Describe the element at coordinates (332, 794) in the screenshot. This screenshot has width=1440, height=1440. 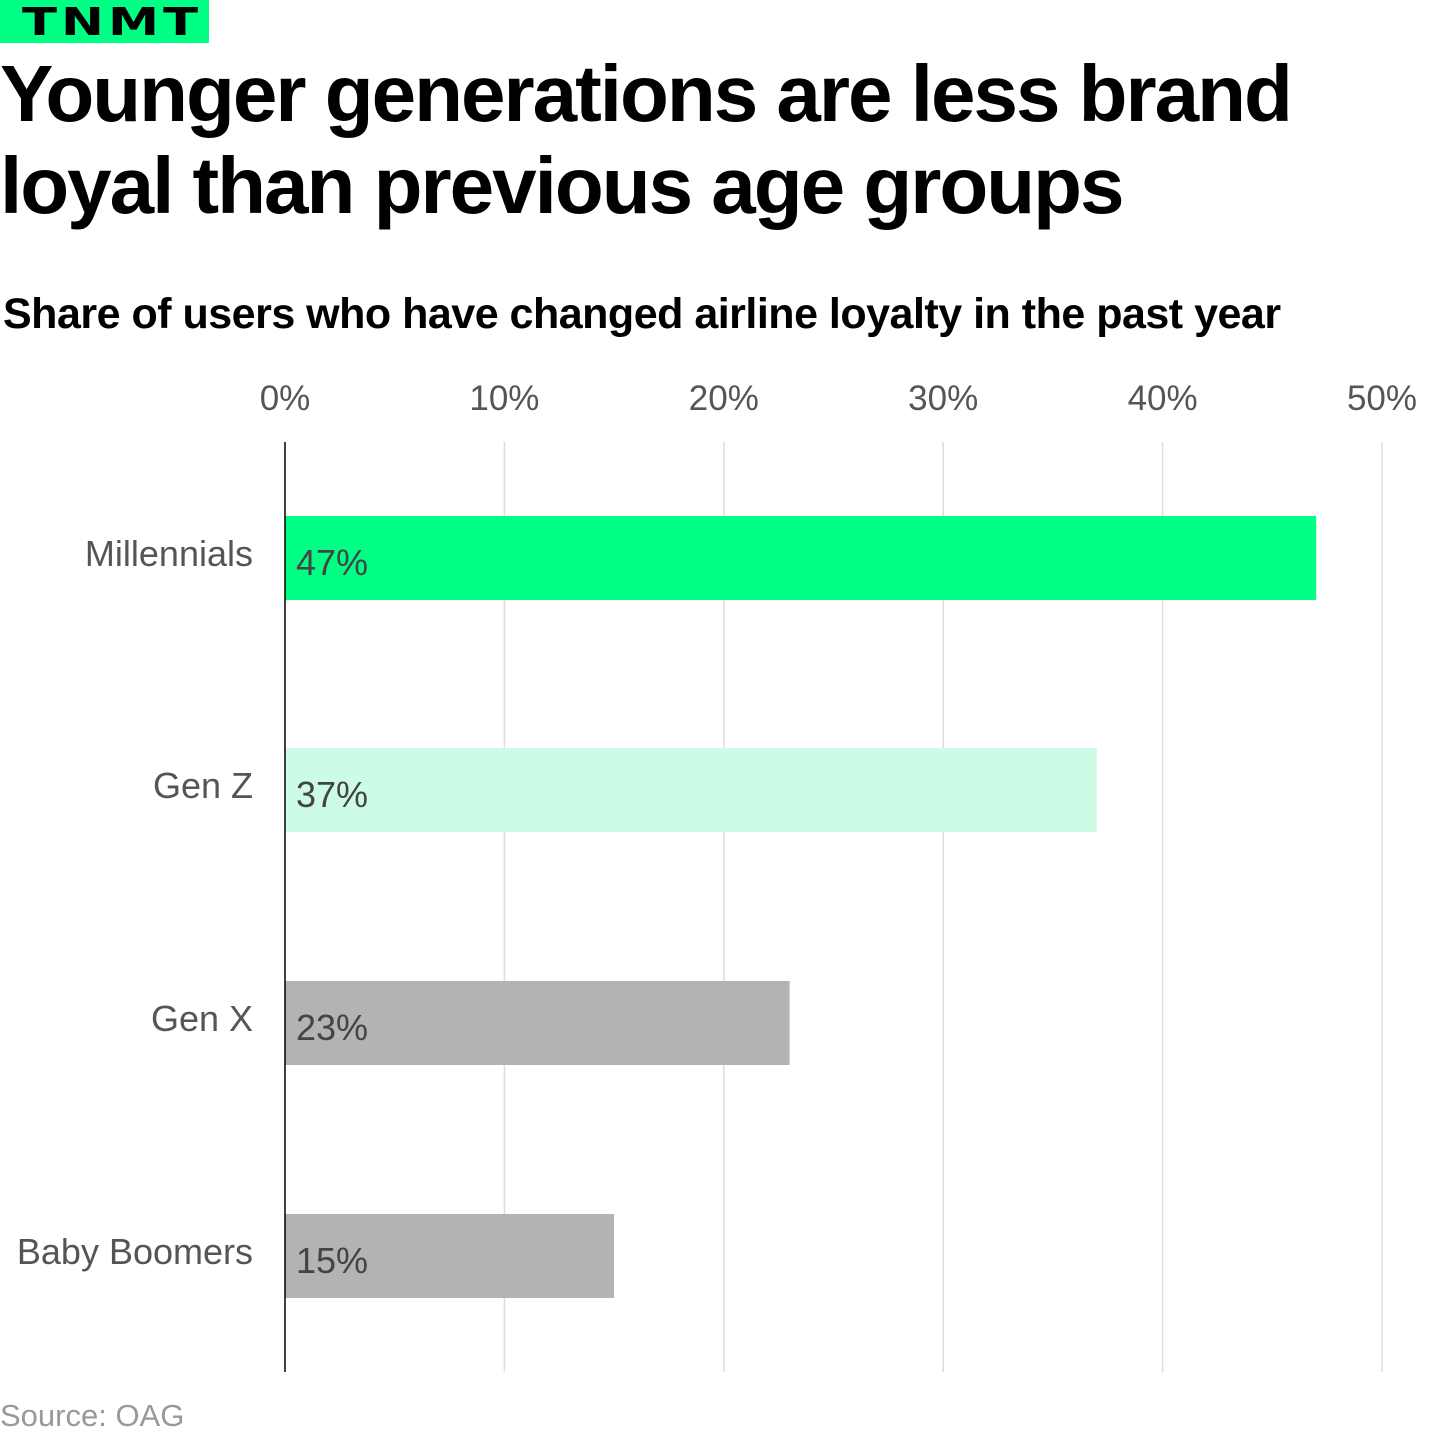
I see `data-label: 37%` at that location.